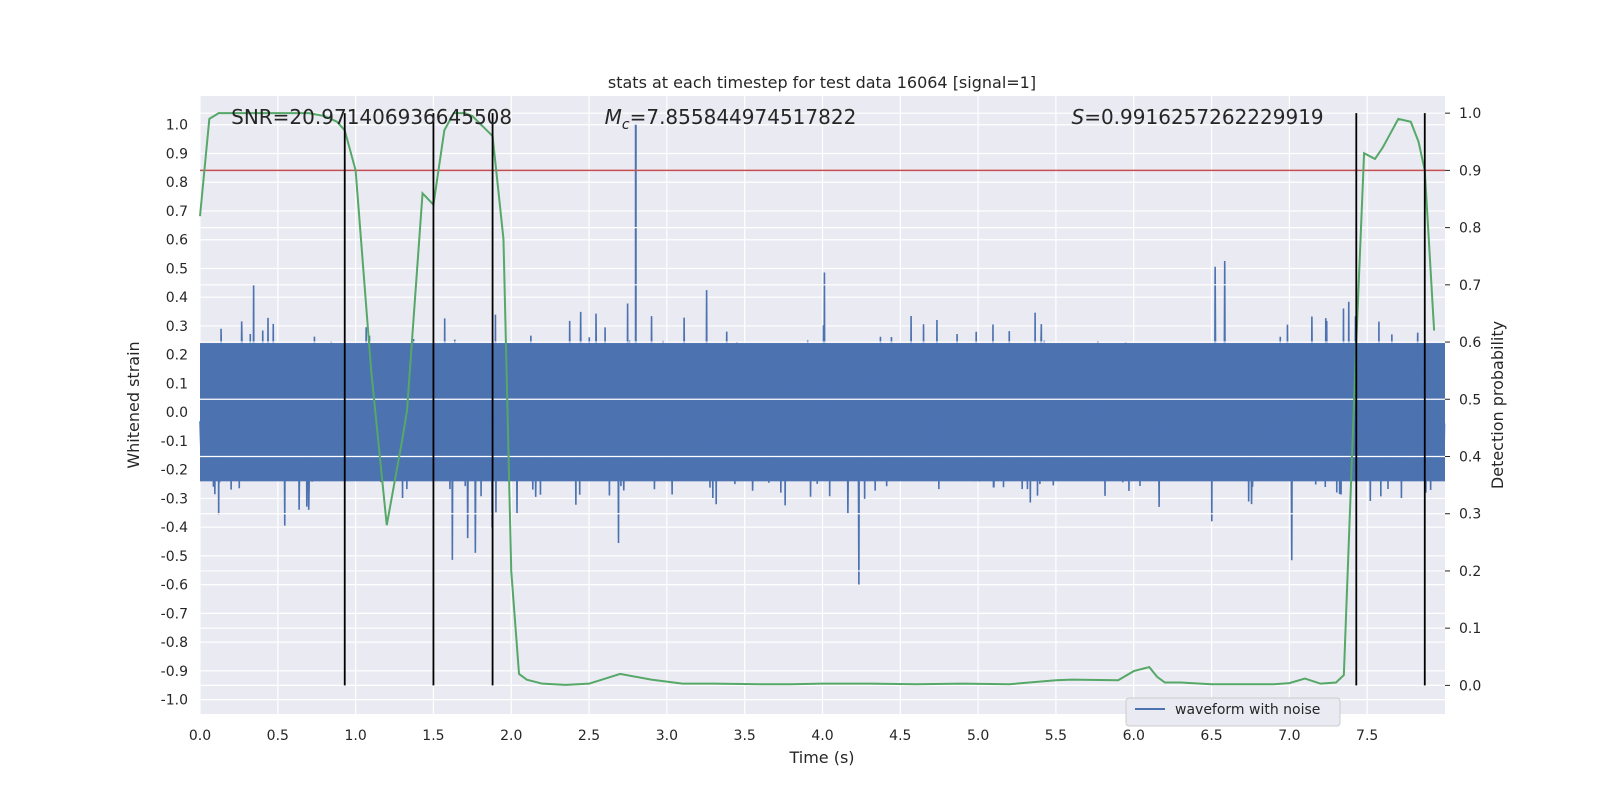 This screenshot has height=800, width=1600. I want to click on y-tick-label-left: 0.5, so click(177, 269).